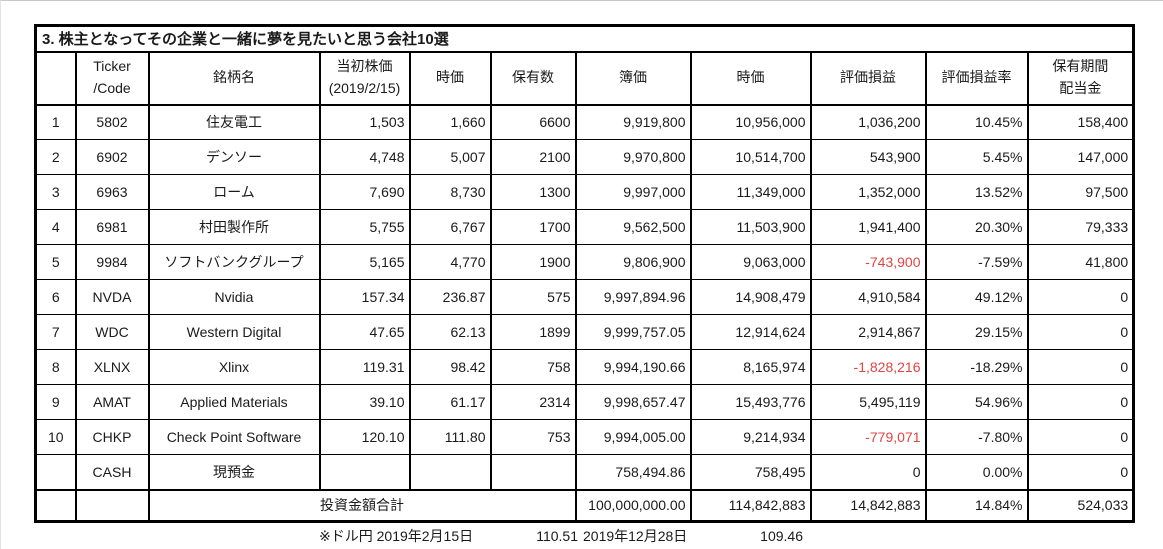 This screenshot has height=549, width=1163. I want to click on row-number-cell: 10, so click(55, 437).